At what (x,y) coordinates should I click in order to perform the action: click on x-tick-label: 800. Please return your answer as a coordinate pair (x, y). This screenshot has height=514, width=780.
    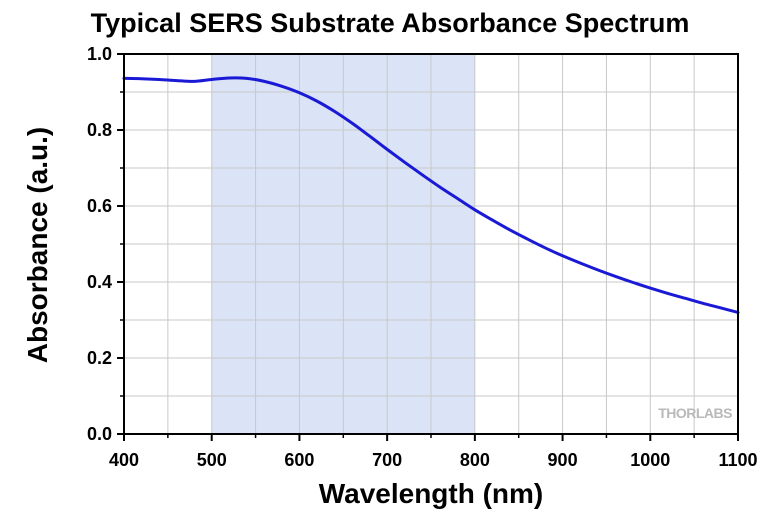
    Looking at the image, I should click on (475, 460).